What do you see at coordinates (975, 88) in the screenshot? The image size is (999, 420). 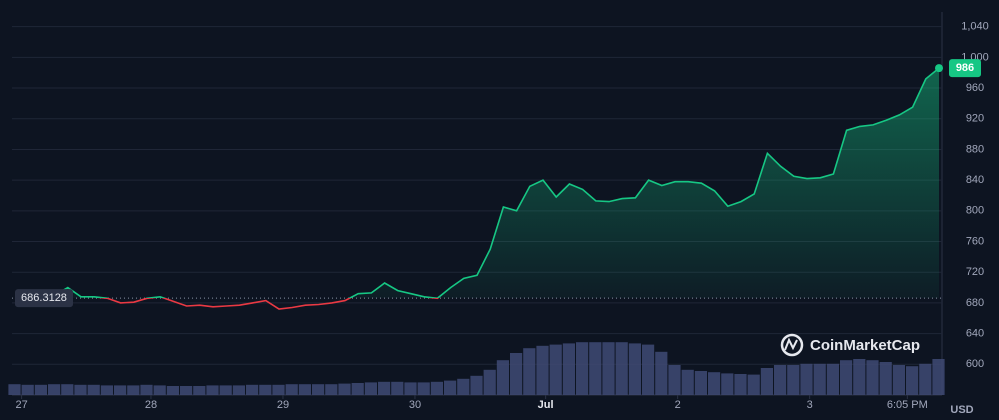 I see `y-tick-label: 960` at bounding box center [975, 88].